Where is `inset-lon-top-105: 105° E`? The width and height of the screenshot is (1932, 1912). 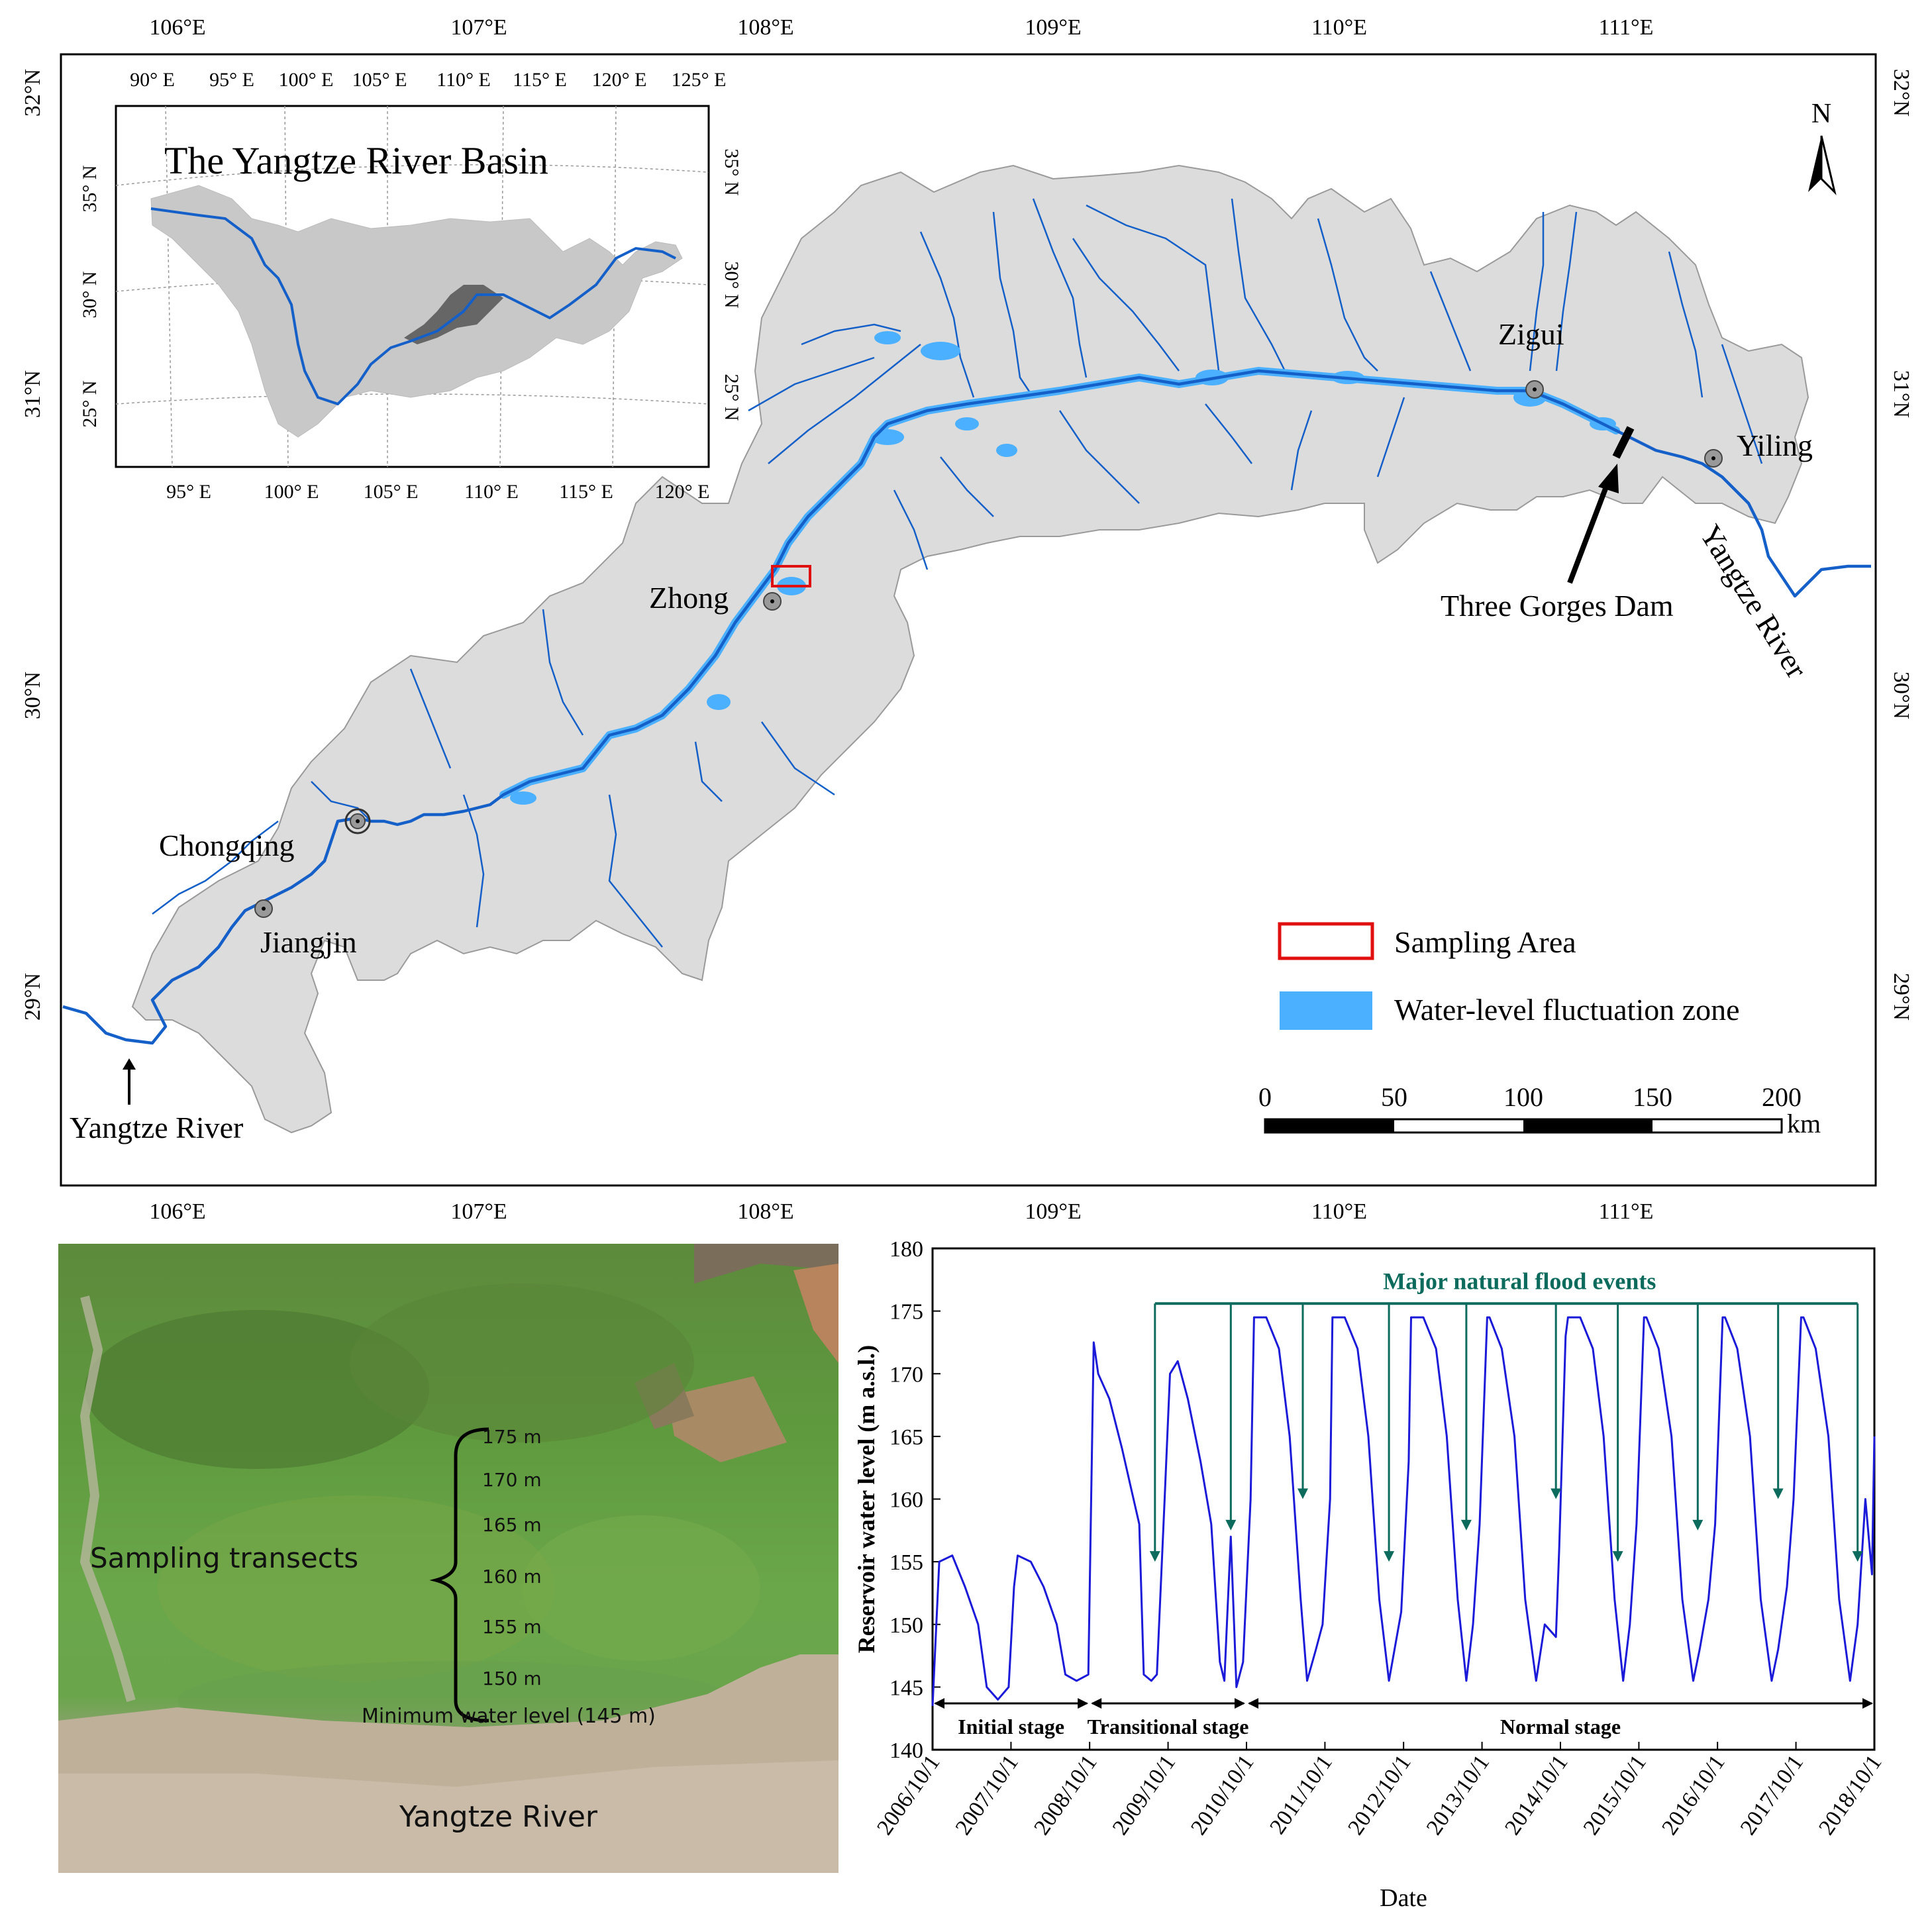 inset-lon-top-105: 105° E is located at coordinates (379, 80).